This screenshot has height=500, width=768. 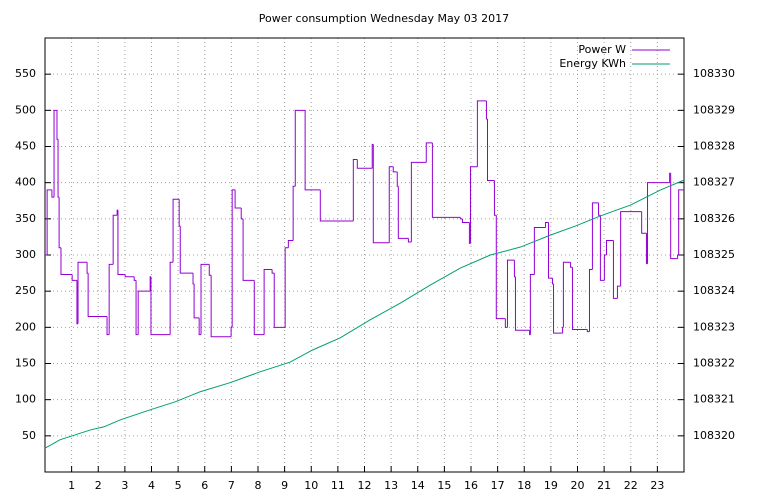 What do you see at coordinates (258, 485) in the screenshot?
I see `x-tick-label: 8` at bounding box center [258, 485].